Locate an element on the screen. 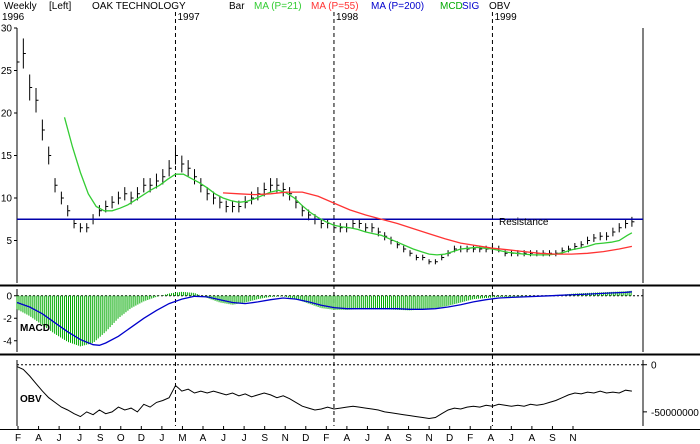 The height and width of the screenshot is (444, 700). header-ma55: MA (P=55) is located at coordinates (335, 6).